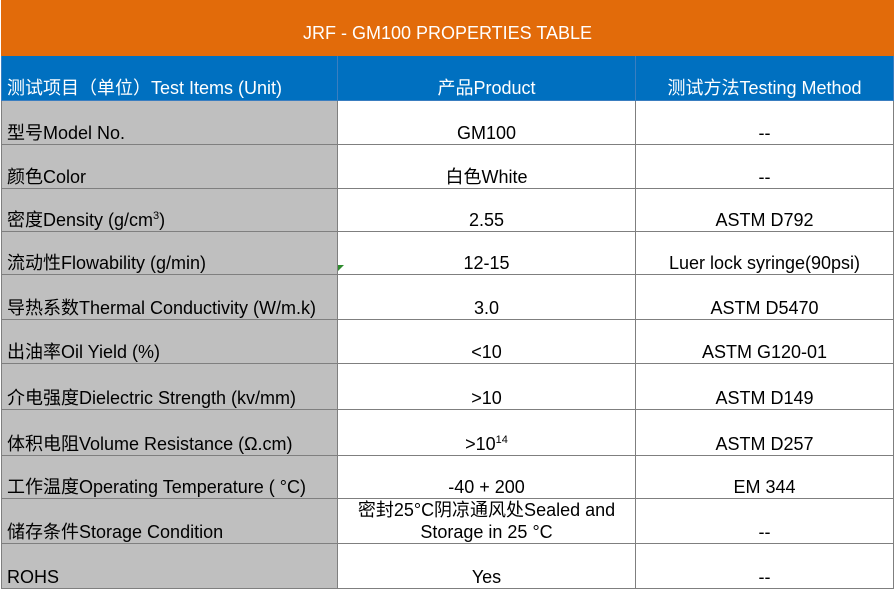 This screenshot has width=894, height=589. I want to click on product-cell: >10, so click(486, 386).